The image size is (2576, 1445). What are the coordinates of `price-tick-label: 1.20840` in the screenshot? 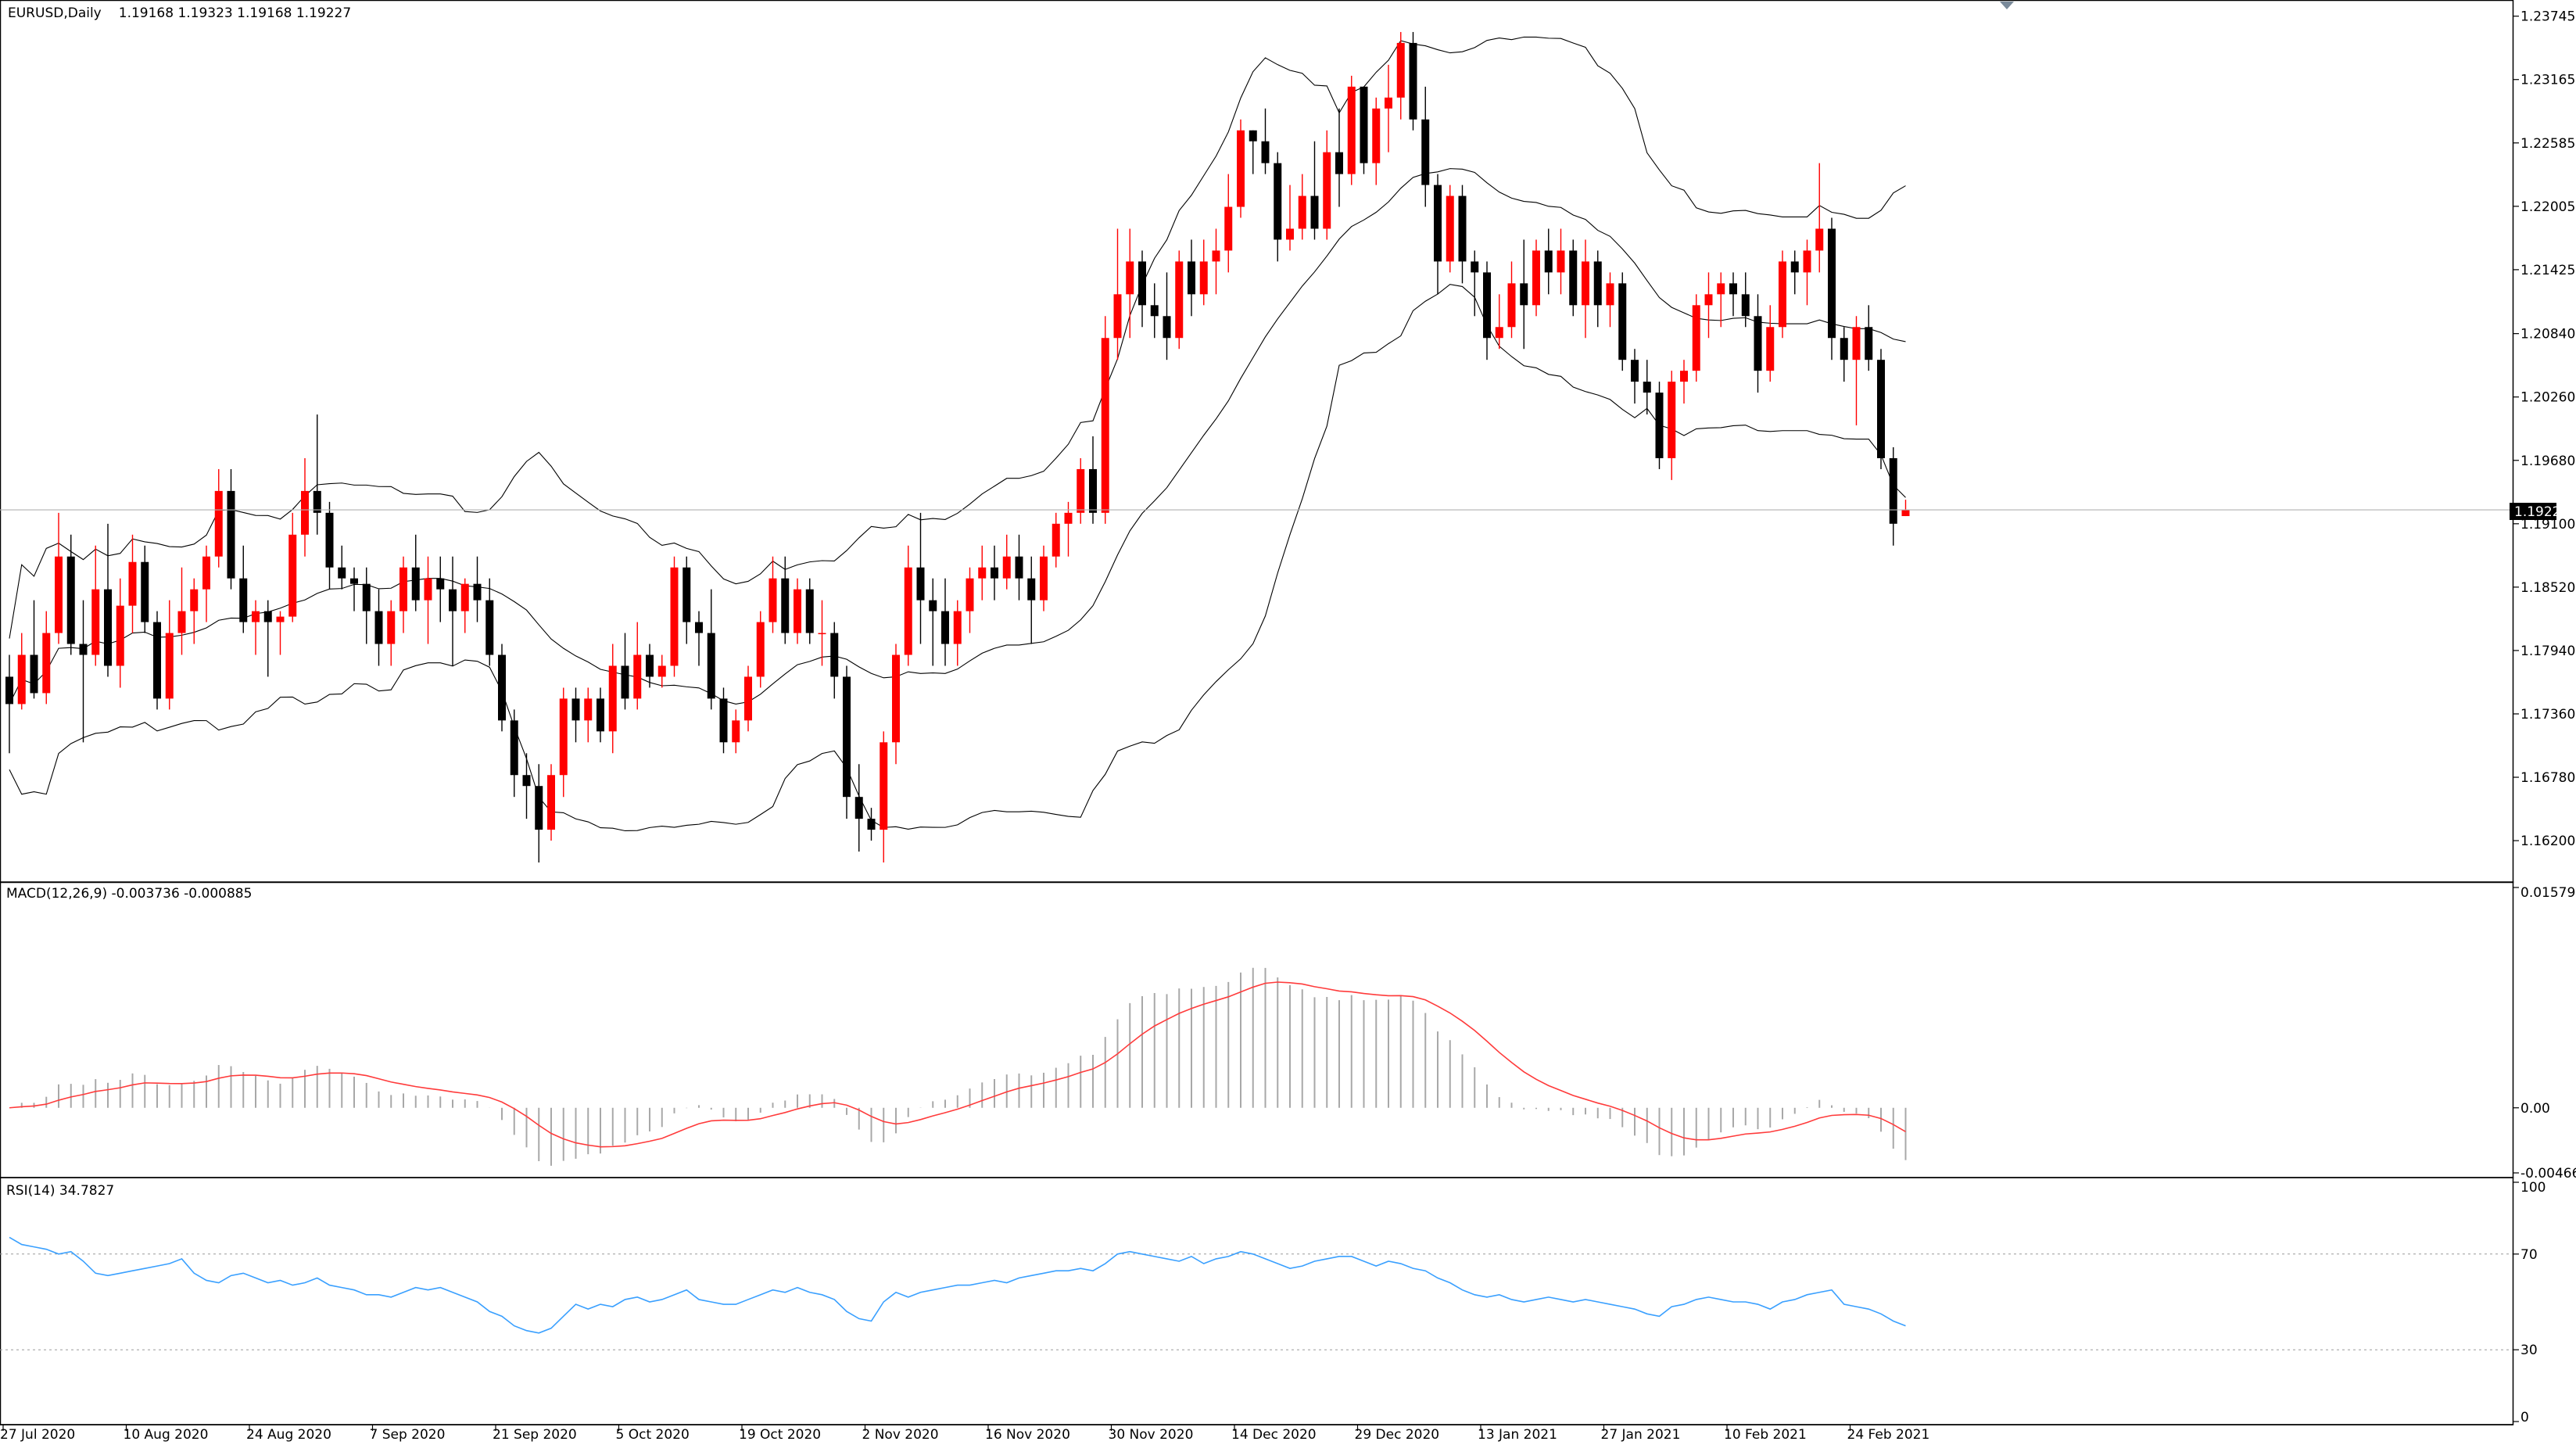 It's located at (2547, 334).